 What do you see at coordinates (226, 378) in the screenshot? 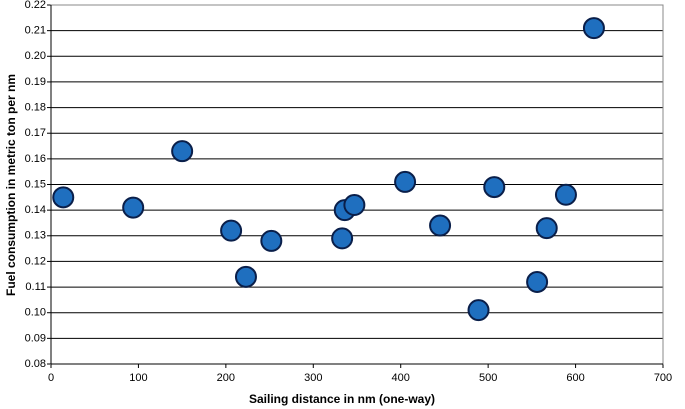
I see `x-tick-label: 200` at bounding box center [226, 378].